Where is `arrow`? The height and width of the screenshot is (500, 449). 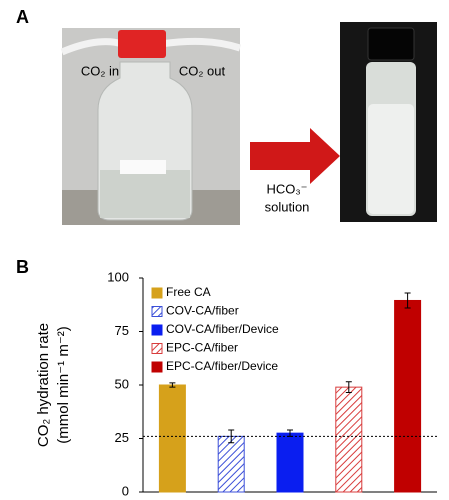 arrow is located at coordinates (295, 156).